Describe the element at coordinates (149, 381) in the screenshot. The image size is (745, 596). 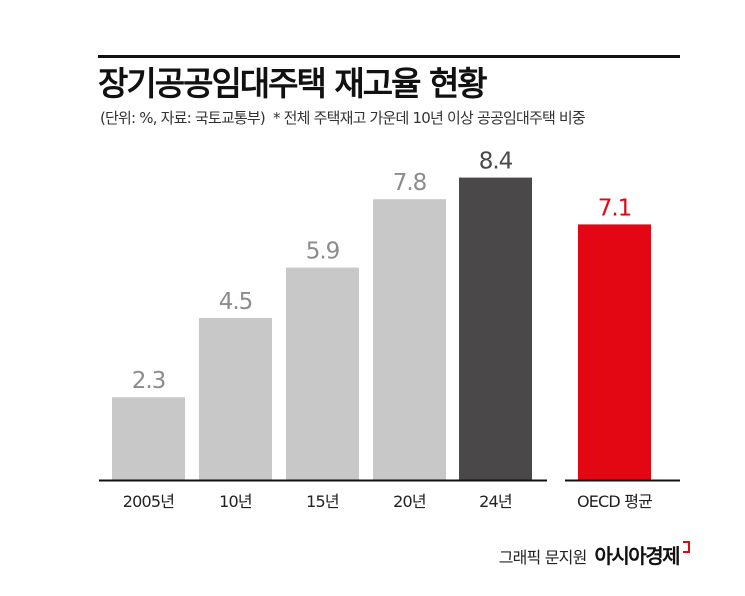
I see `value-label-1: 2.3` at that location.